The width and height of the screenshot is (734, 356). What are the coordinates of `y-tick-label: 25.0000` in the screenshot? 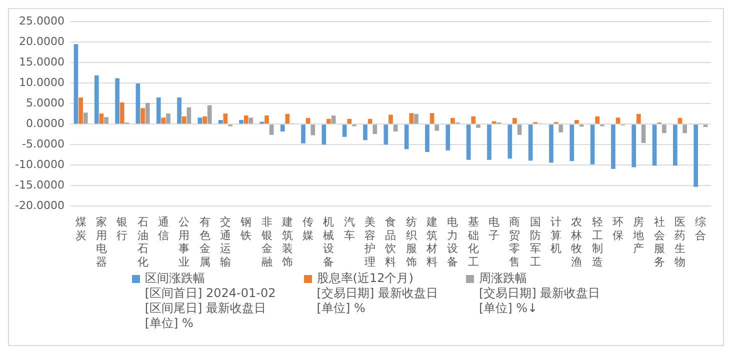 It's located at (41, 21).